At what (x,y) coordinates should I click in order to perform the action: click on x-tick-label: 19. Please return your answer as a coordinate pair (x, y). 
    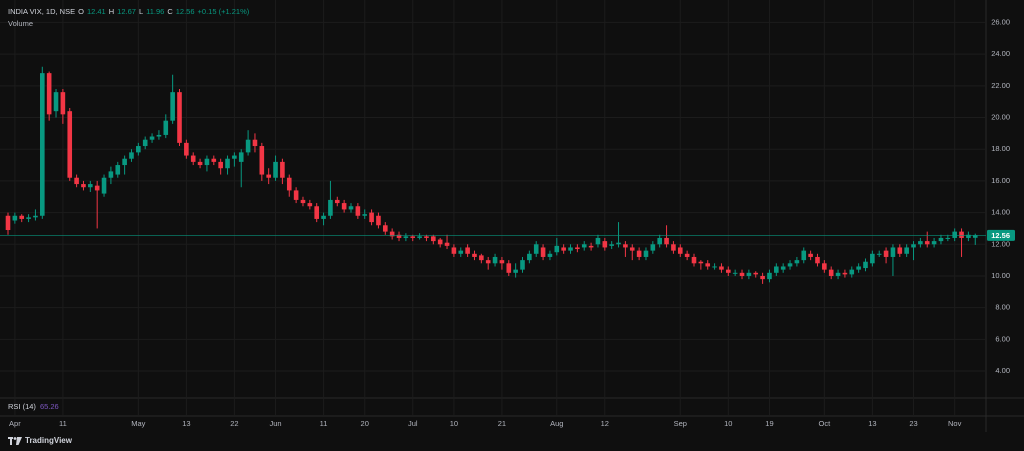
    Looking at the image, I should click on (769, 423).